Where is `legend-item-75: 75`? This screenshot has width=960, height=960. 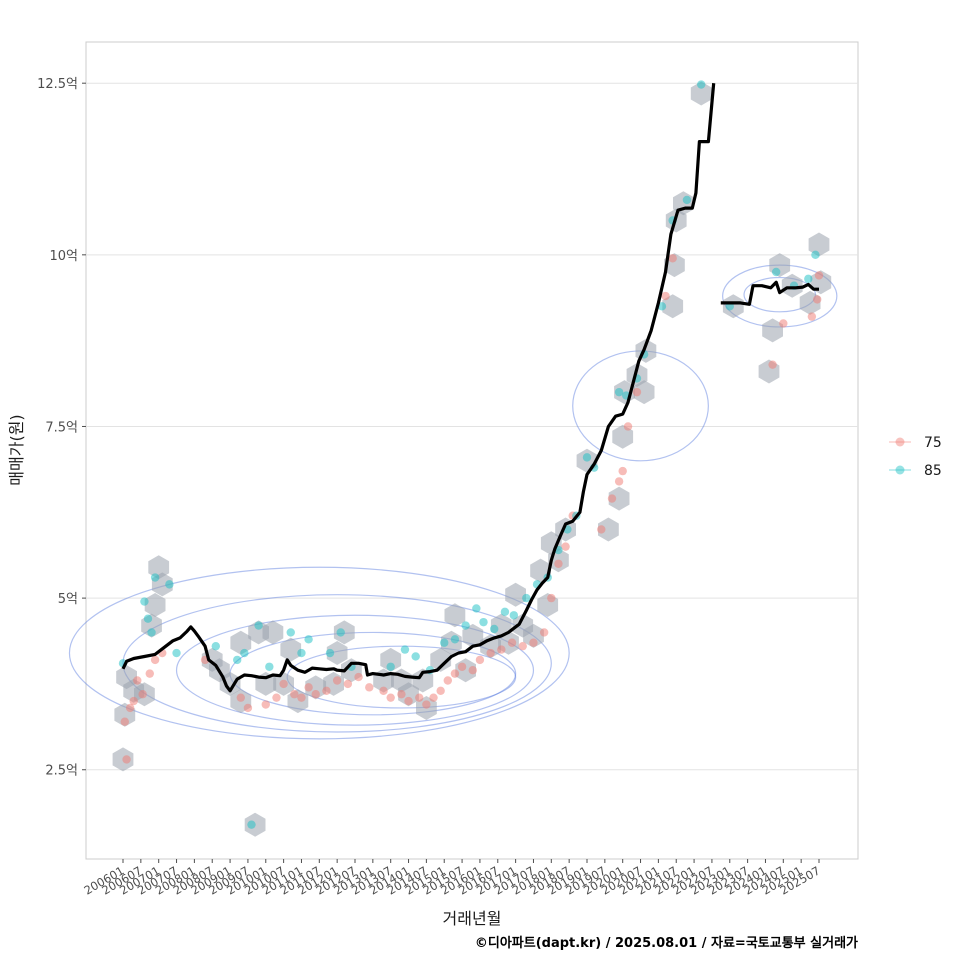
legend-item-75: 75 is located at coordinates (915, 443).